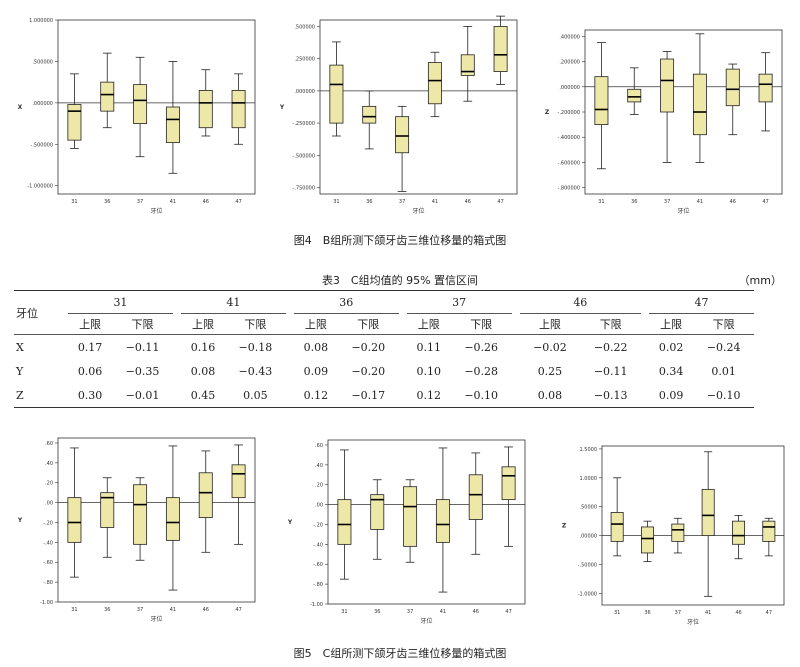  I want to click on row-header: 牙位, so click(41, 312).